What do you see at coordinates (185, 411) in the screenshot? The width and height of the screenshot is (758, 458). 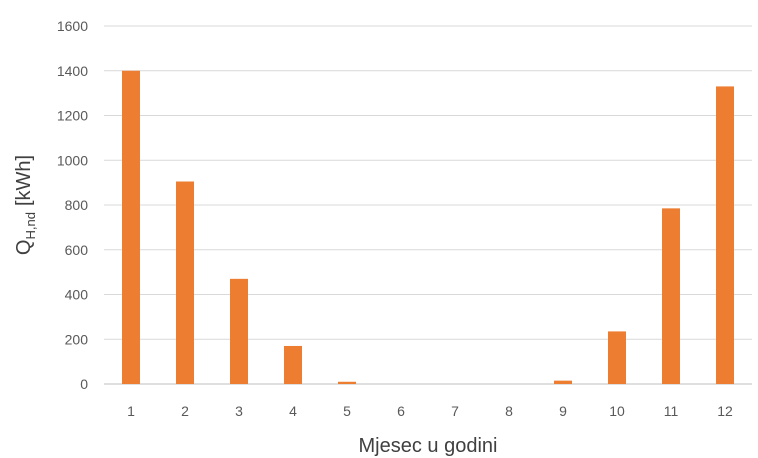 I see `x-tick-label: 2` at bounding box center [185, 411].